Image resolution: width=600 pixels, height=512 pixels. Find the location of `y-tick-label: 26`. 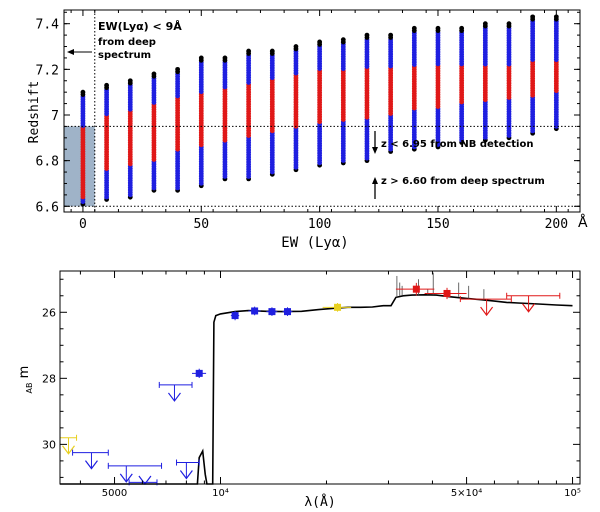

y-tick-label: 26 is located at coordinates (49, 312).